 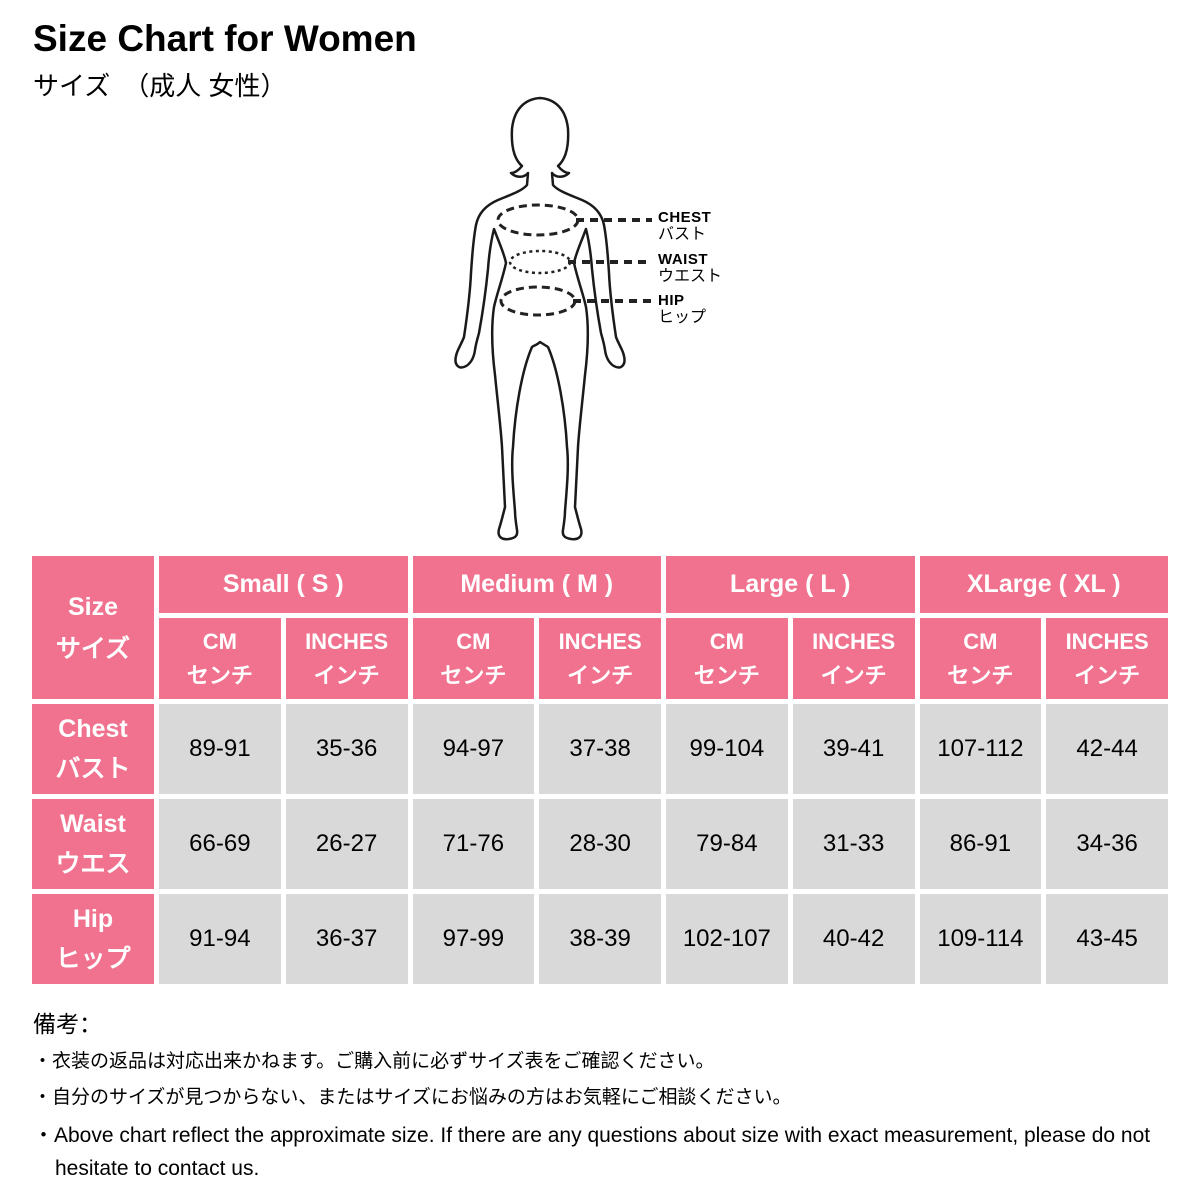 I want to click on size-group-xlarge: XLarge ( XL ), so click(x=1043, y=584).